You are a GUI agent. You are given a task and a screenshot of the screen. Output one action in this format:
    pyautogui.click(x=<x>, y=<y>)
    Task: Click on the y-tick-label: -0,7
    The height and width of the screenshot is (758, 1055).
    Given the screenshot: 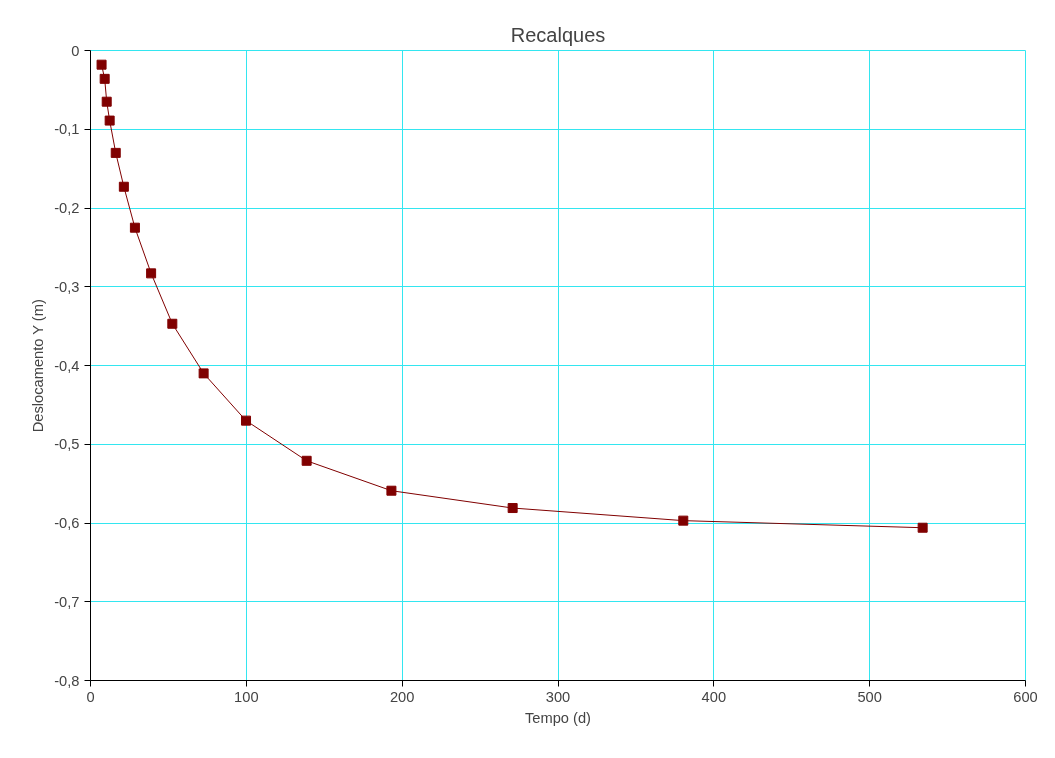 What is the action you would take?
    pyautogui.click(x=67, y=601)
    